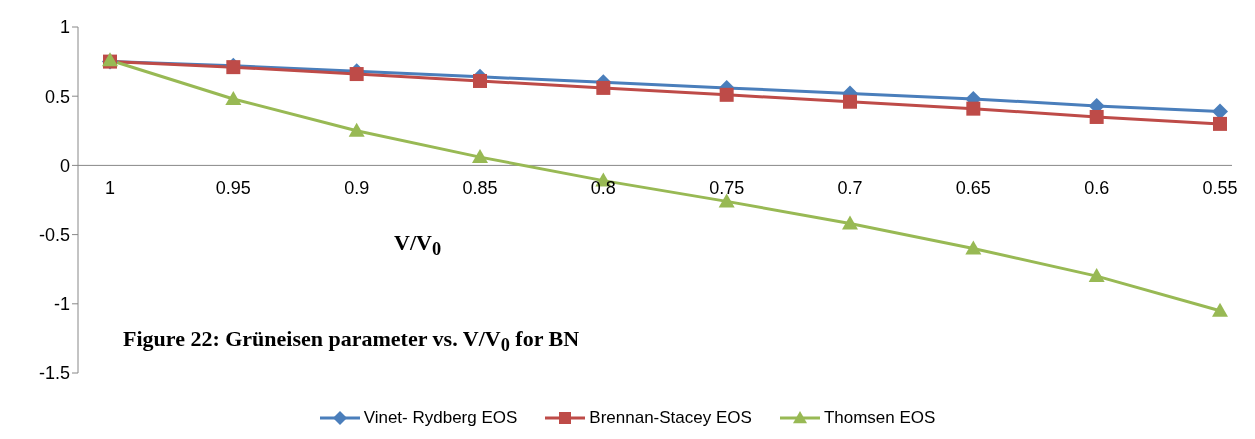 Image resolution: width=1255 pixels, height=439 pixels. I want to click on y-tick-label: 0, so click(64, 165).